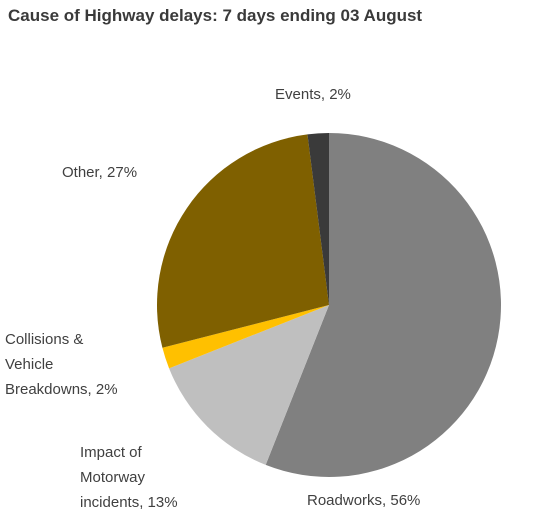  What do you see at coordinates (61, 364) in the screenshot?
I see `slice-label: Collisions & Vehicle Breakdowns, 2%` at bounding box center [61, 364].